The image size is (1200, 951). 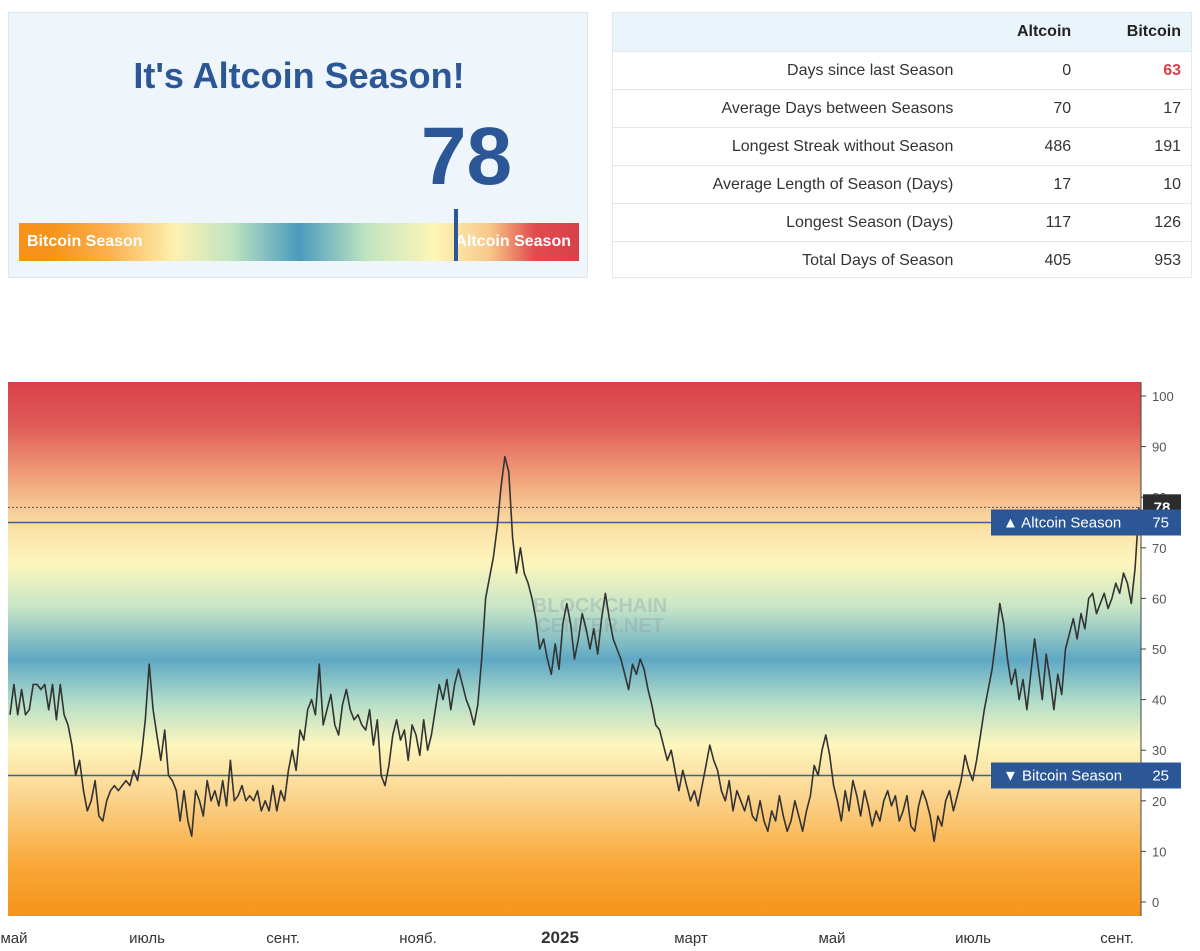 I want to click on stat-label: Total Days of Season, so click(x=792, y=260).